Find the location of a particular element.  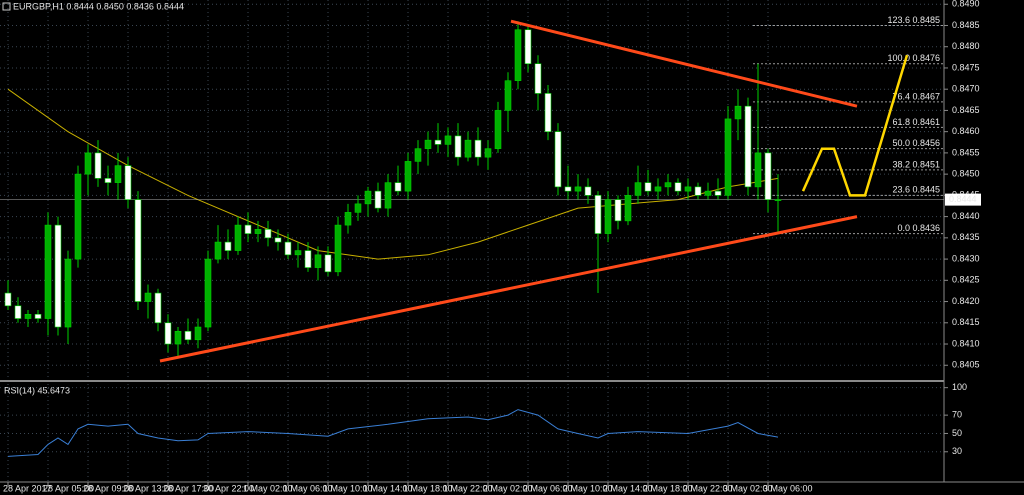

x-tick-label: 2 May 14:00 is located at coordinates (628, 488).